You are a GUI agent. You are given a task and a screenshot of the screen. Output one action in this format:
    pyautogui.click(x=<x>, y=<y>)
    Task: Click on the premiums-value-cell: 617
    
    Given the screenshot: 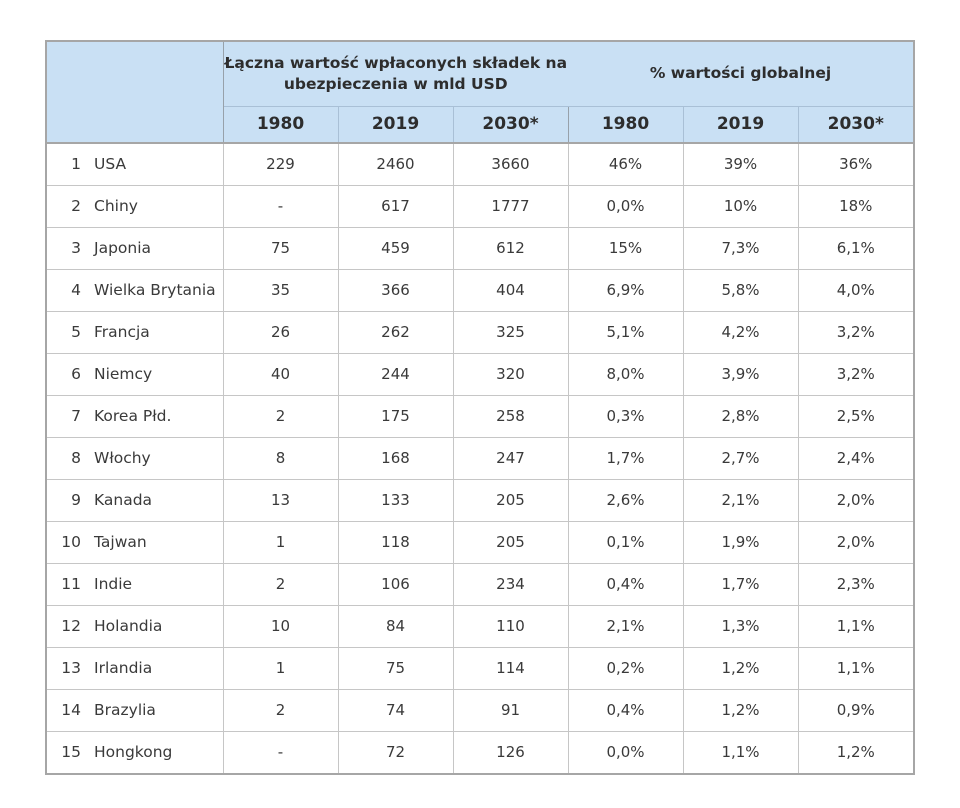 What is the action you would take?
    pyautogui.click(x=395, y=206)
    